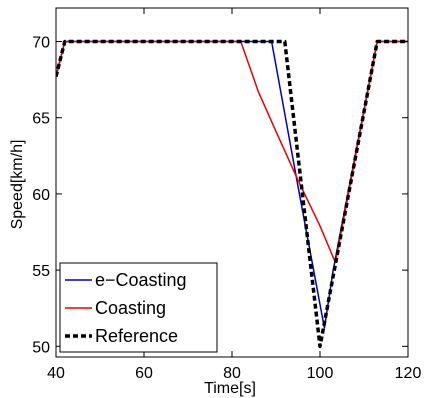 The height and width of the screenshot is (398, 425). What do you see at coordinates (130, 308) in the screenshot?
I see `legend-label: Coasting` at bounding box center [130, 308].